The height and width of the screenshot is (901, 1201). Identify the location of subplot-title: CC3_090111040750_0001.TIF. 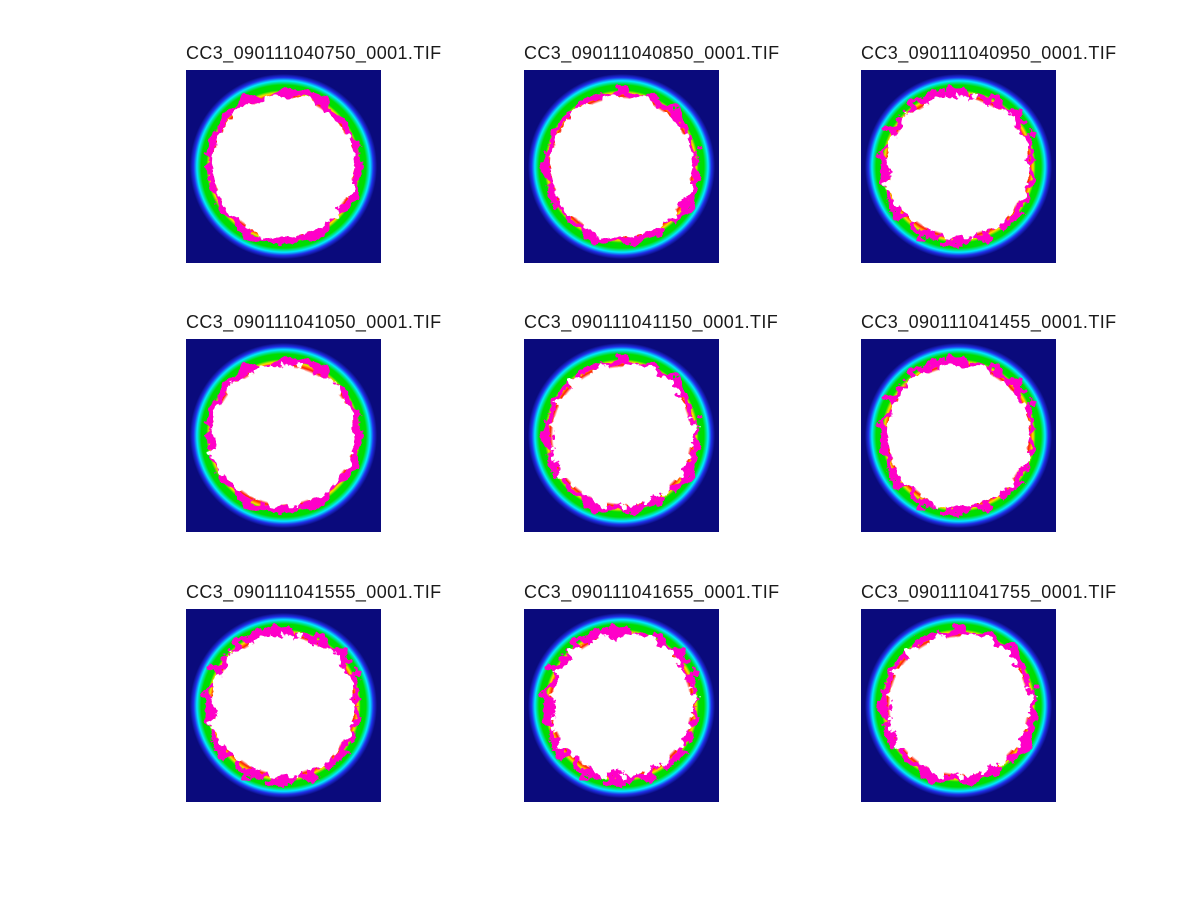
(314, 53).